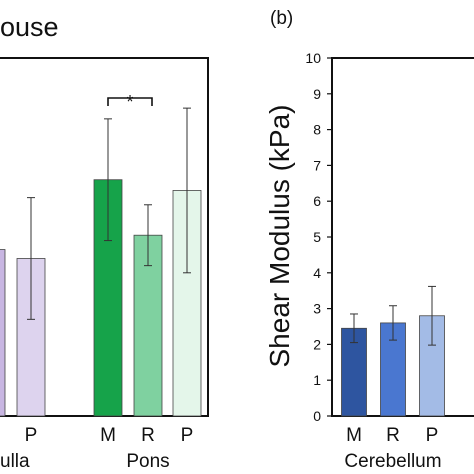  I want to click on y-axis-label: Shear Modulus (kPa), so click(279, 235).